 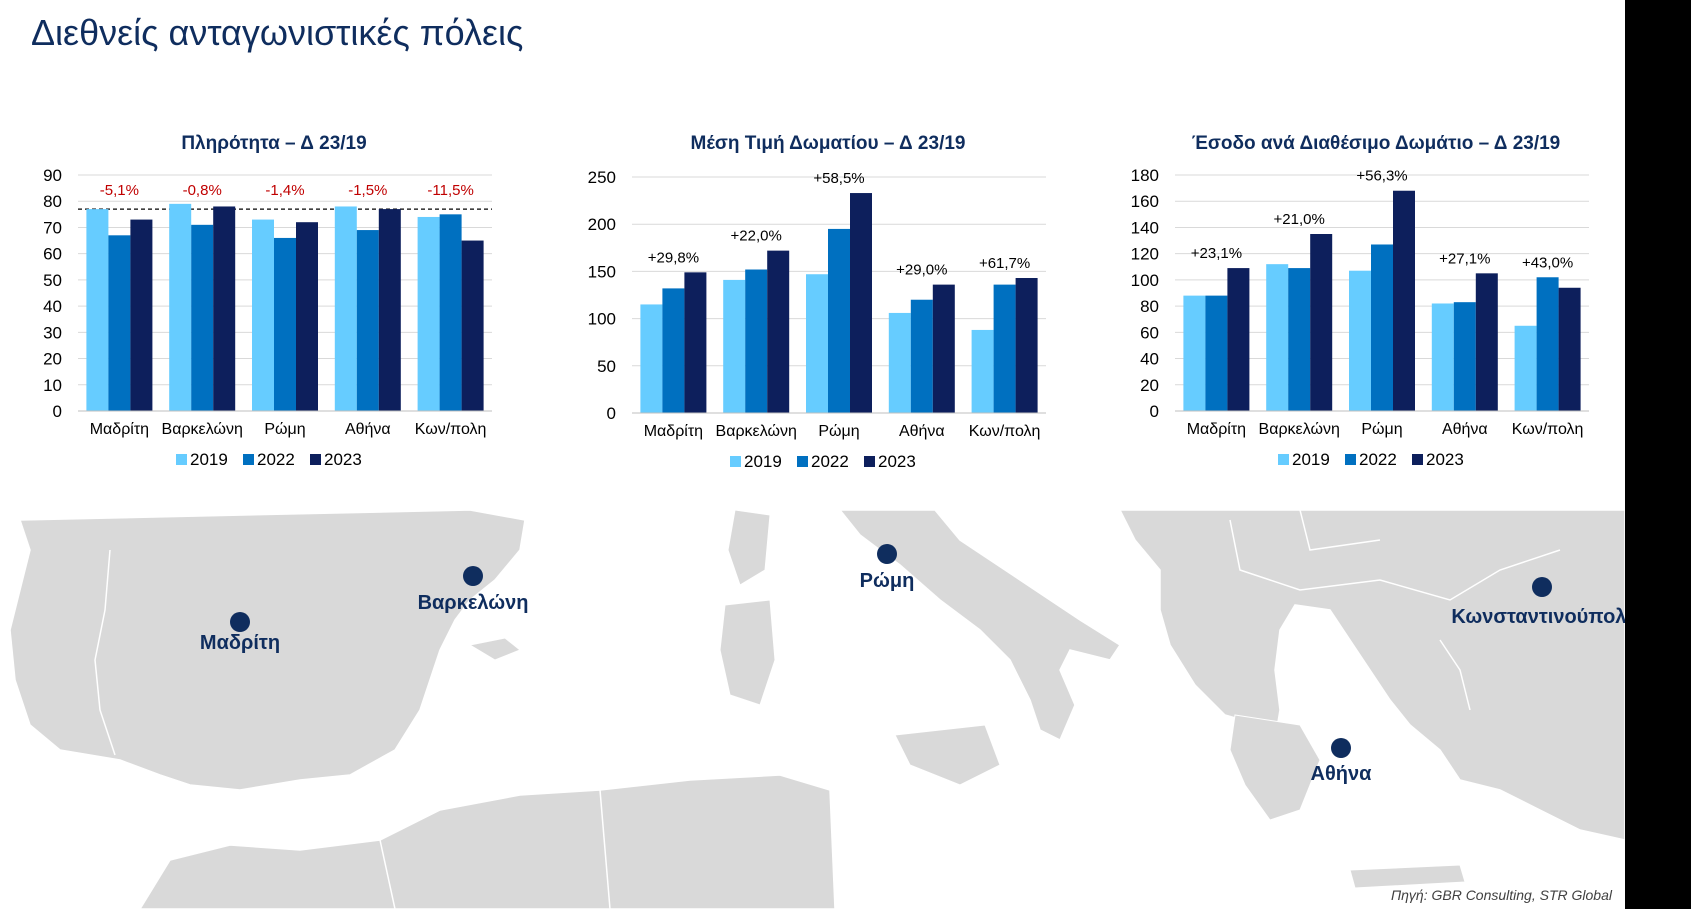 I want to click on legend-label: 2019, so click(x=763, y=461).